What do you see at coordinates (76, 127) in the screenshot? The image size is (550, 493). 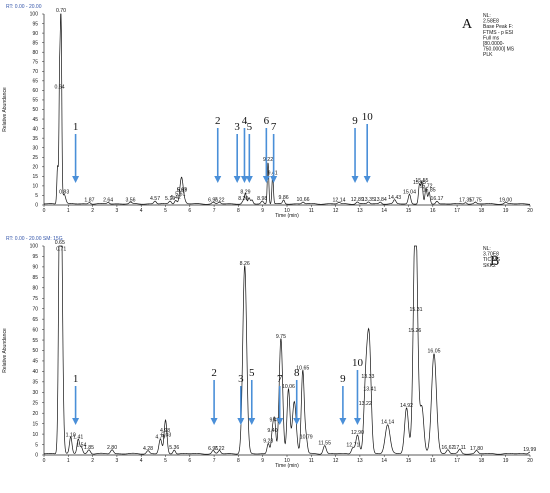 I see `annotation-number: 1` at bounding box center [76, 127].